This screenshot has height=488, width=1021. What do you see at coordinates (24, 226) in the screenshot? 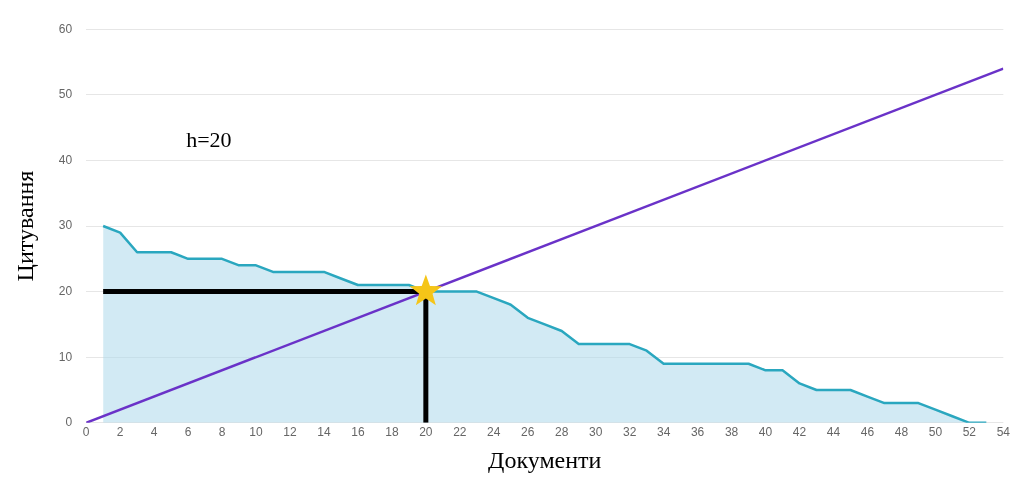
I see `y-axis-title: Цитування` at bounding box center [24, 226].